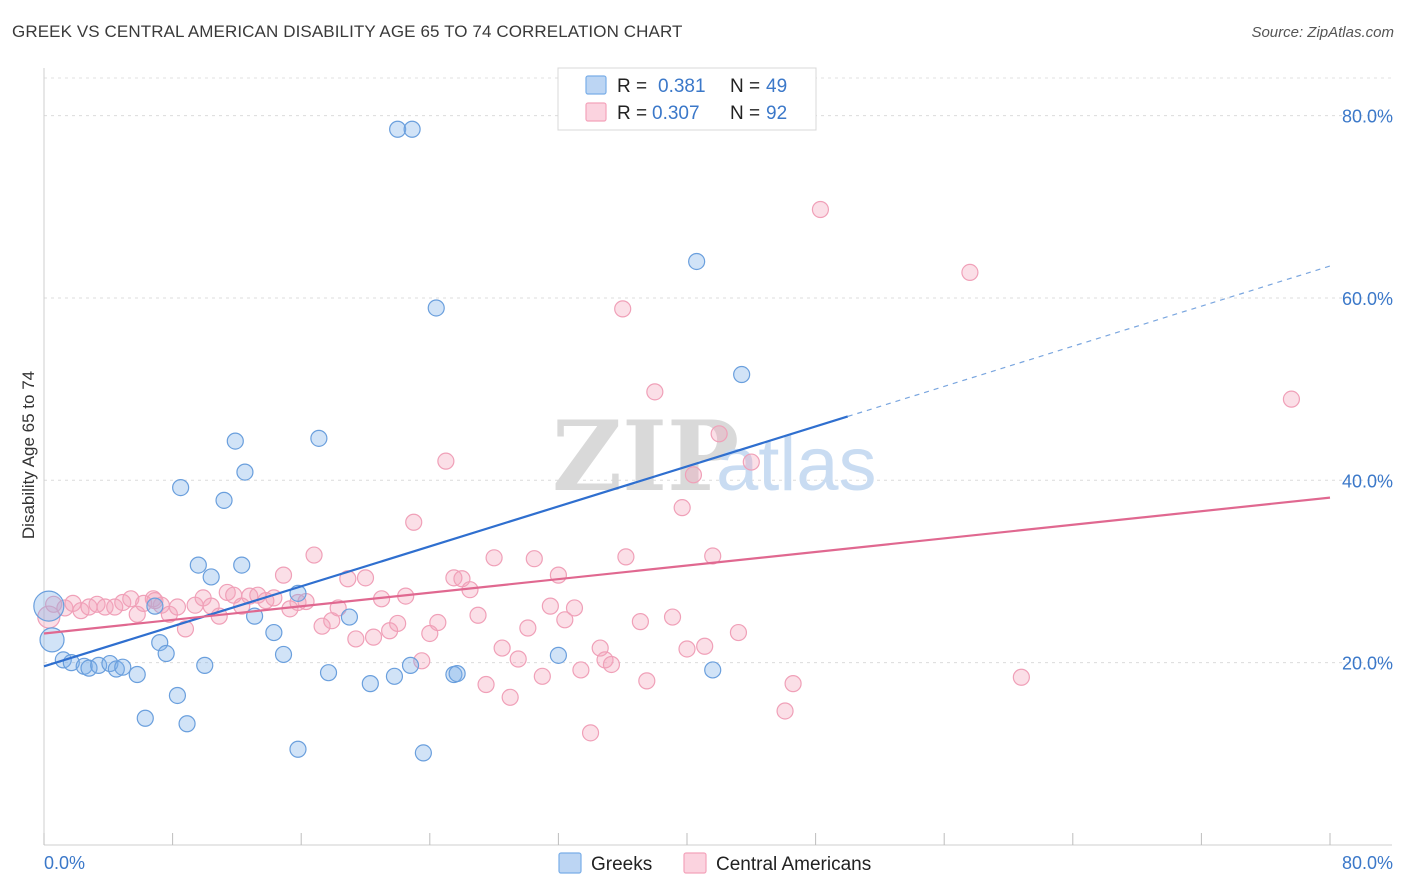 This screenshot has height=892, width=1406. What do you see at coordinates (745, 113) in the screenshot?
I see `legend-n-label-central: N =` at bounding box center [745, 113].